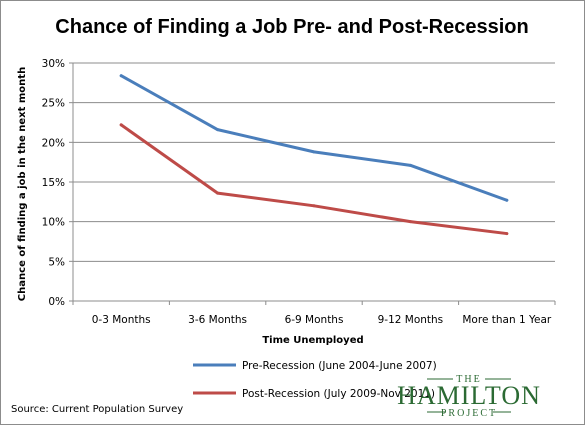 The width and height of the screenshot is (585, 425). I want to click on x-tick-label: 3-6 Months, so click(217, 320).